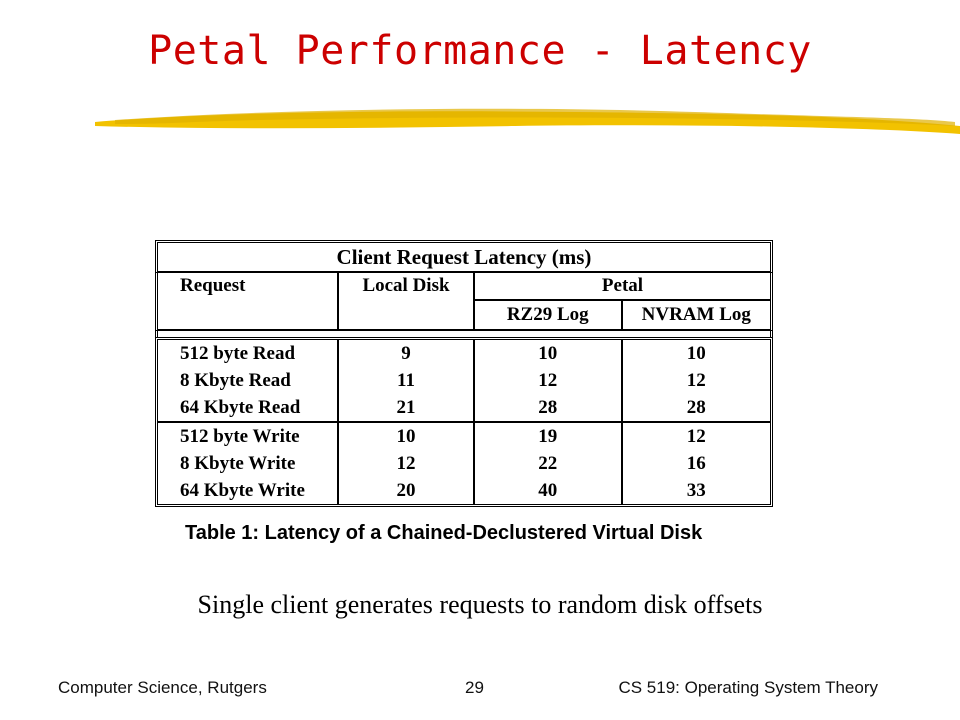 This screenshot has height=720, width=960. I want to click on table-cell: 512 byte Write, so click(247, 435).